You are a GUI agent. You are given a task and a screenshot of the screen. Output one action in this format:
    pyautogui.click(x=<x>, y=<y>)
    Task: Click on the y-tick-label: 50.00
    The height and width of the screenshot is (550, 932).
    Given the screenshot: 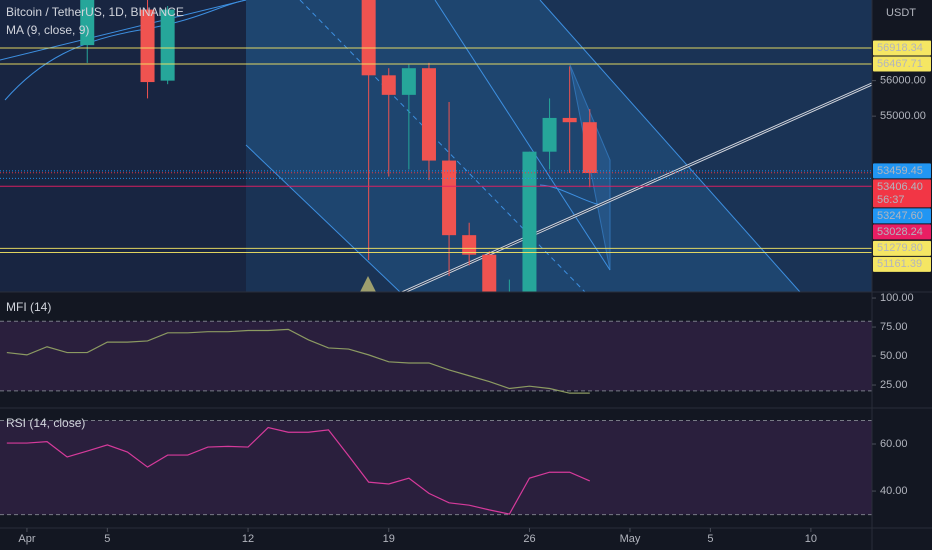 What is the action you would take?
    pyautogui.click(x=894, y=356)
    